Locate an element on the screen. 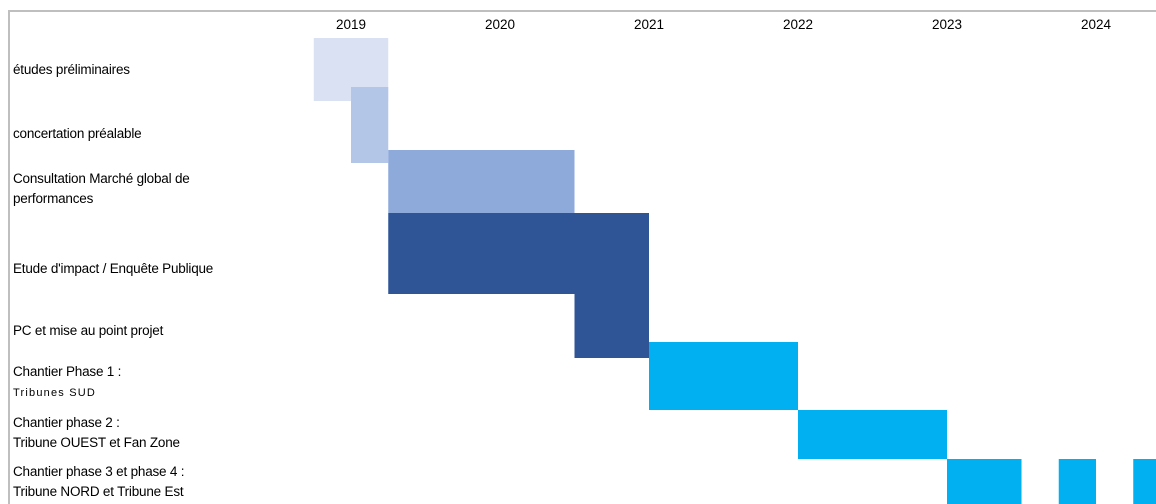 Image resolution: width=1156 pixels, height=504 pixels. task-label-pc-mise-au-point: PC et mise au point projet is located at coordinates (140, 331).